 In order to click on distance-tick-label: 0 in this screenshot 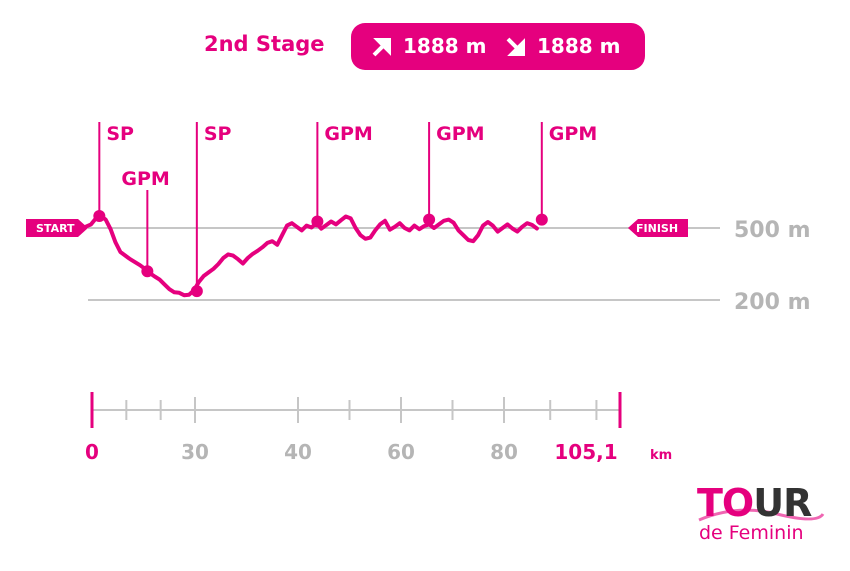, I will do `click(92, 452)`.